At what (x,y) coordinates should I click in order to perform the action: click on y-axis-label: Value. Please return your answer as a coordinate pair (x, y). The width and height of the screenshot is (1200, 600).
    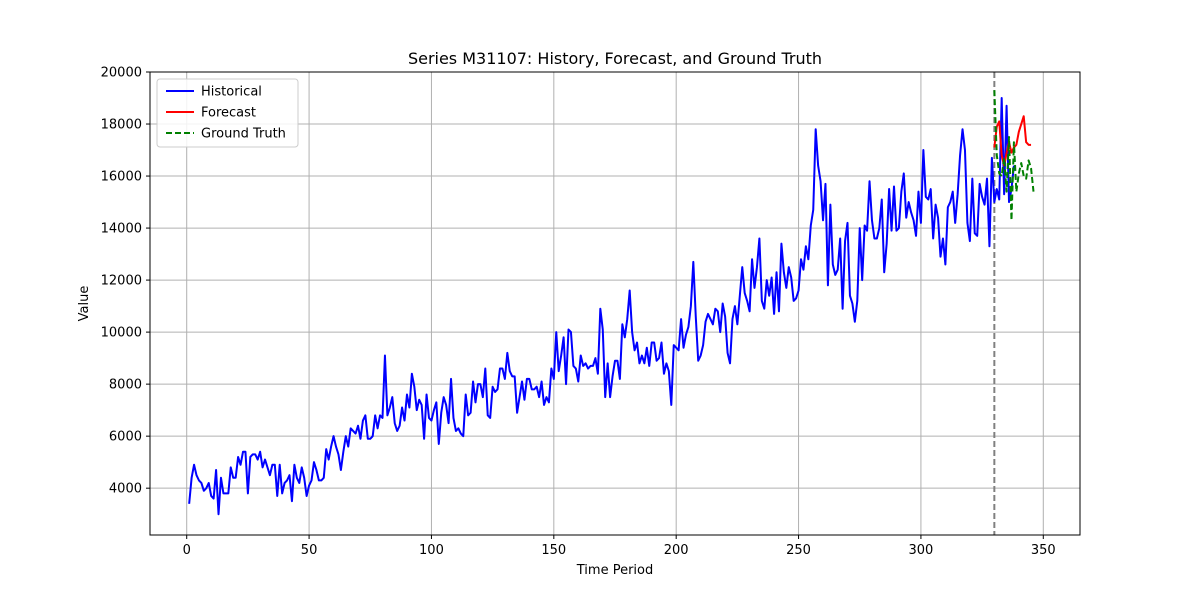
    Looking at the image, I should click on (84, 304).